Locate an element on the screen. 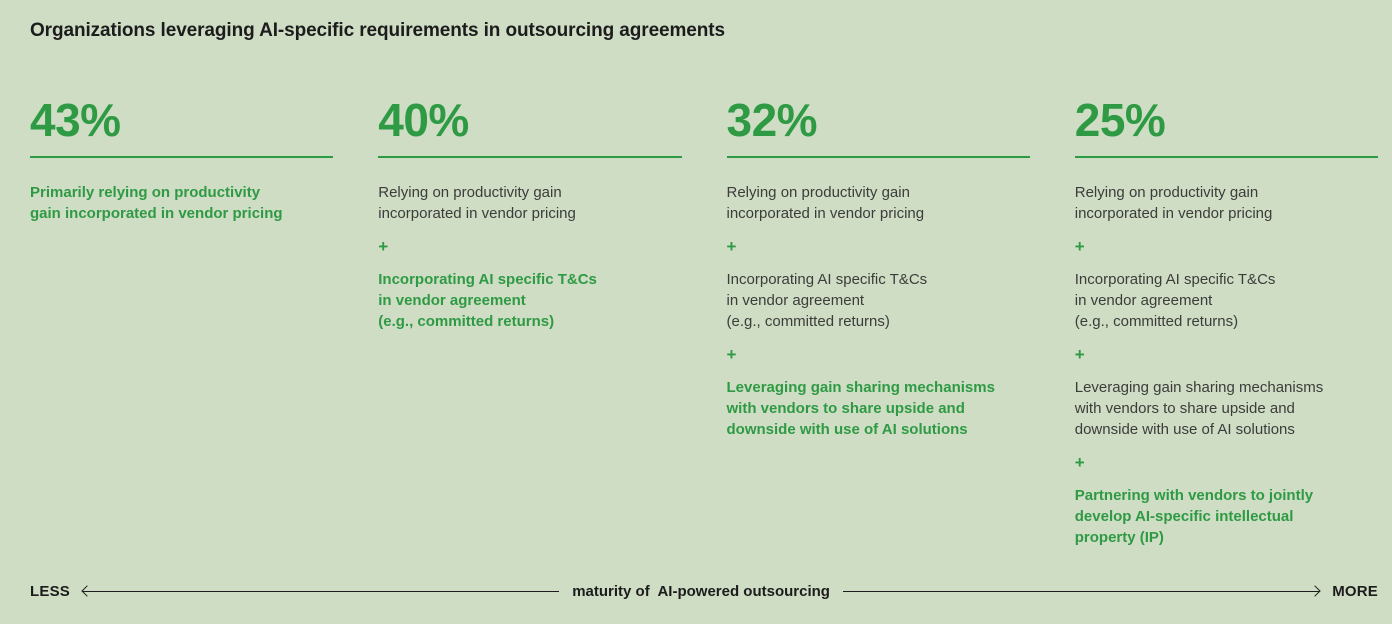 Image resolution: width=1392 pixels, height=624 pixels. axis-left-arrow is located at coordinates (320, 591).